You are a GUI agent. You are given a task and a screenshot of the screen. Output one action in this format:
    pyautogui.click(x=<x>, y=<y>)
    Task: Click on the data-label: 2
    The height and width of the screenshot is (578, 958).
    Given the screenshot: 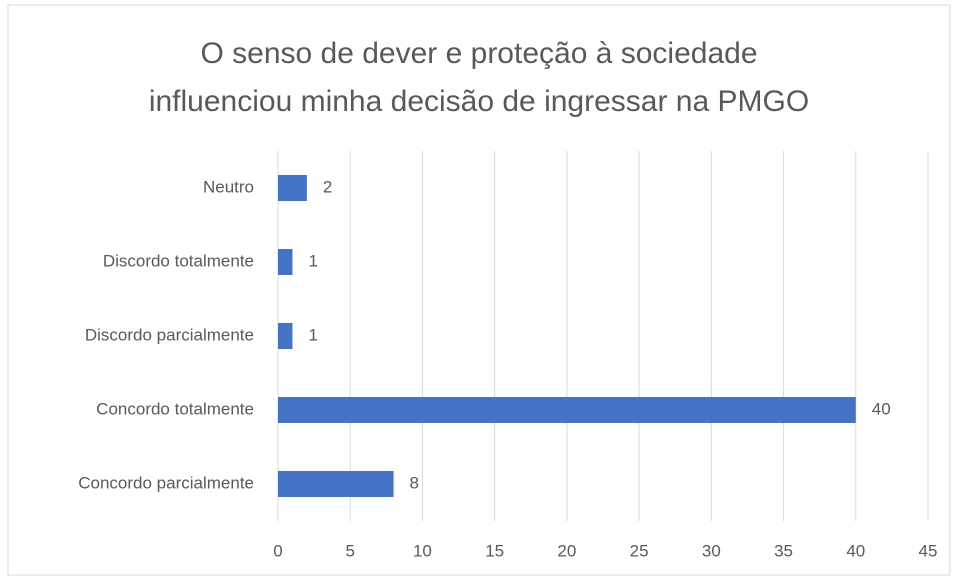 What is the action you would take?
    pyautogui.click(x=327, y=186)
    